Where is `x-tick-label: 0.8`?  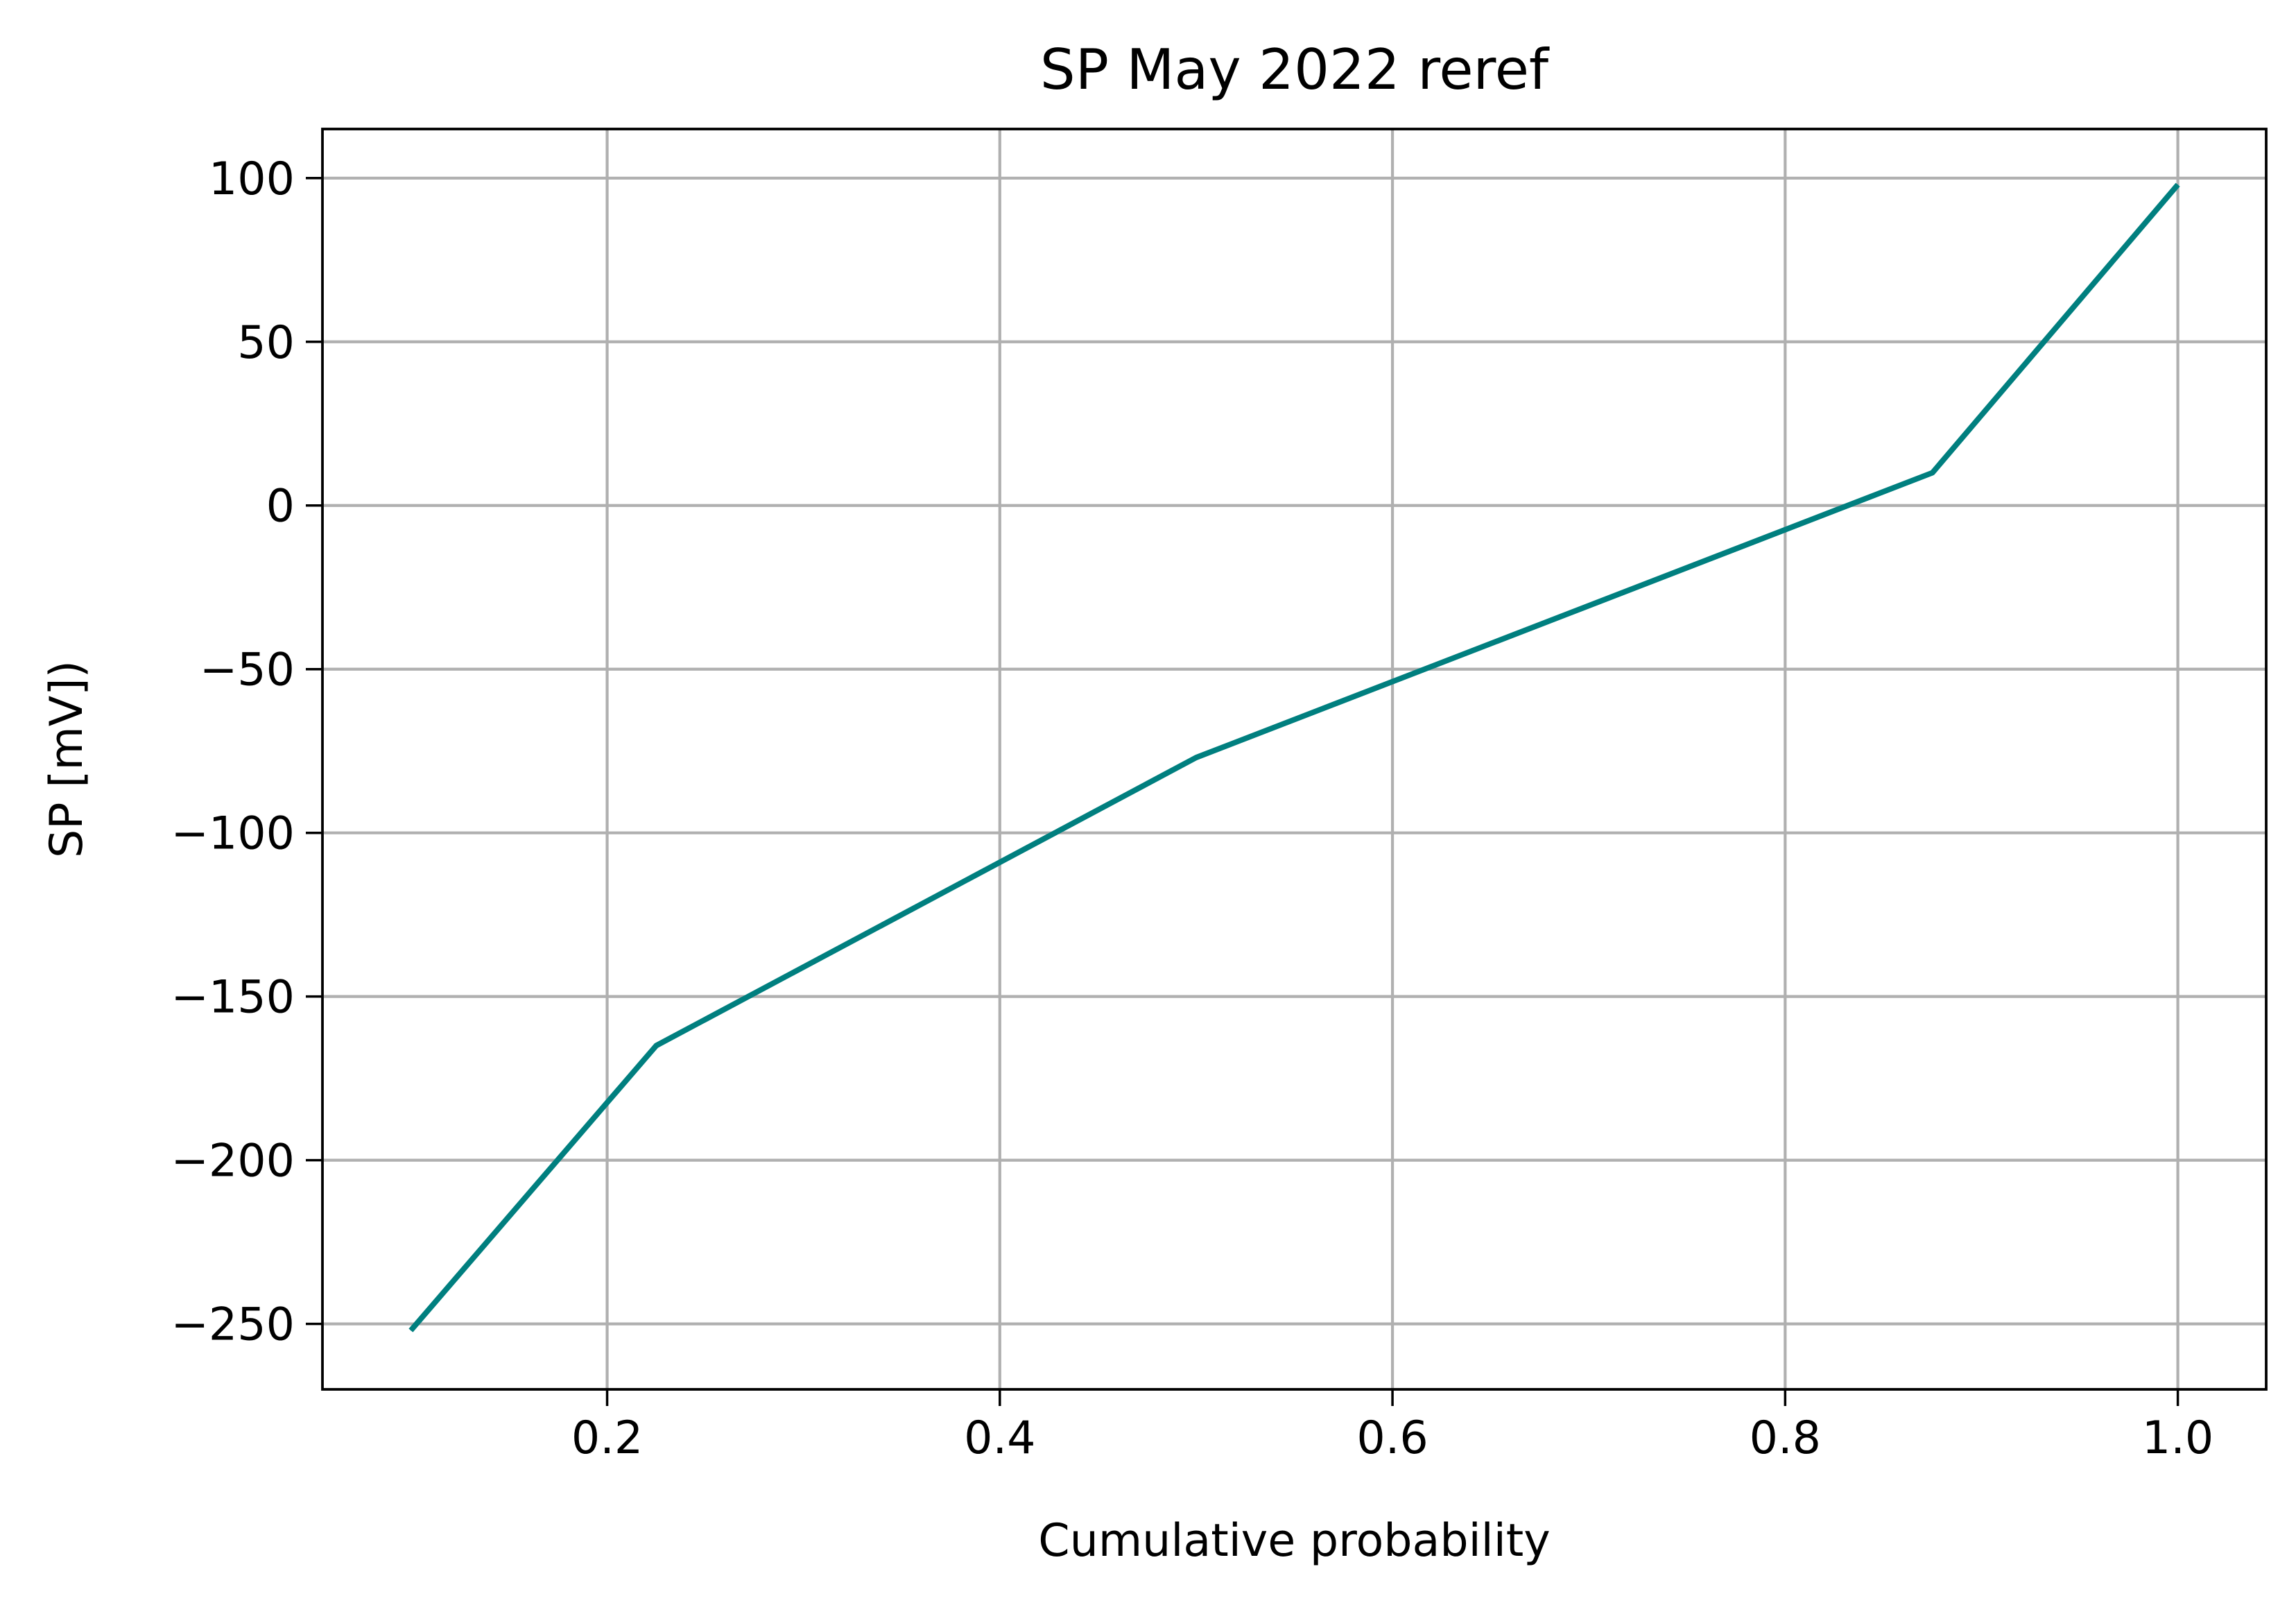
x-tick-label: 0.8 is located at coordinates (1786, 1438).